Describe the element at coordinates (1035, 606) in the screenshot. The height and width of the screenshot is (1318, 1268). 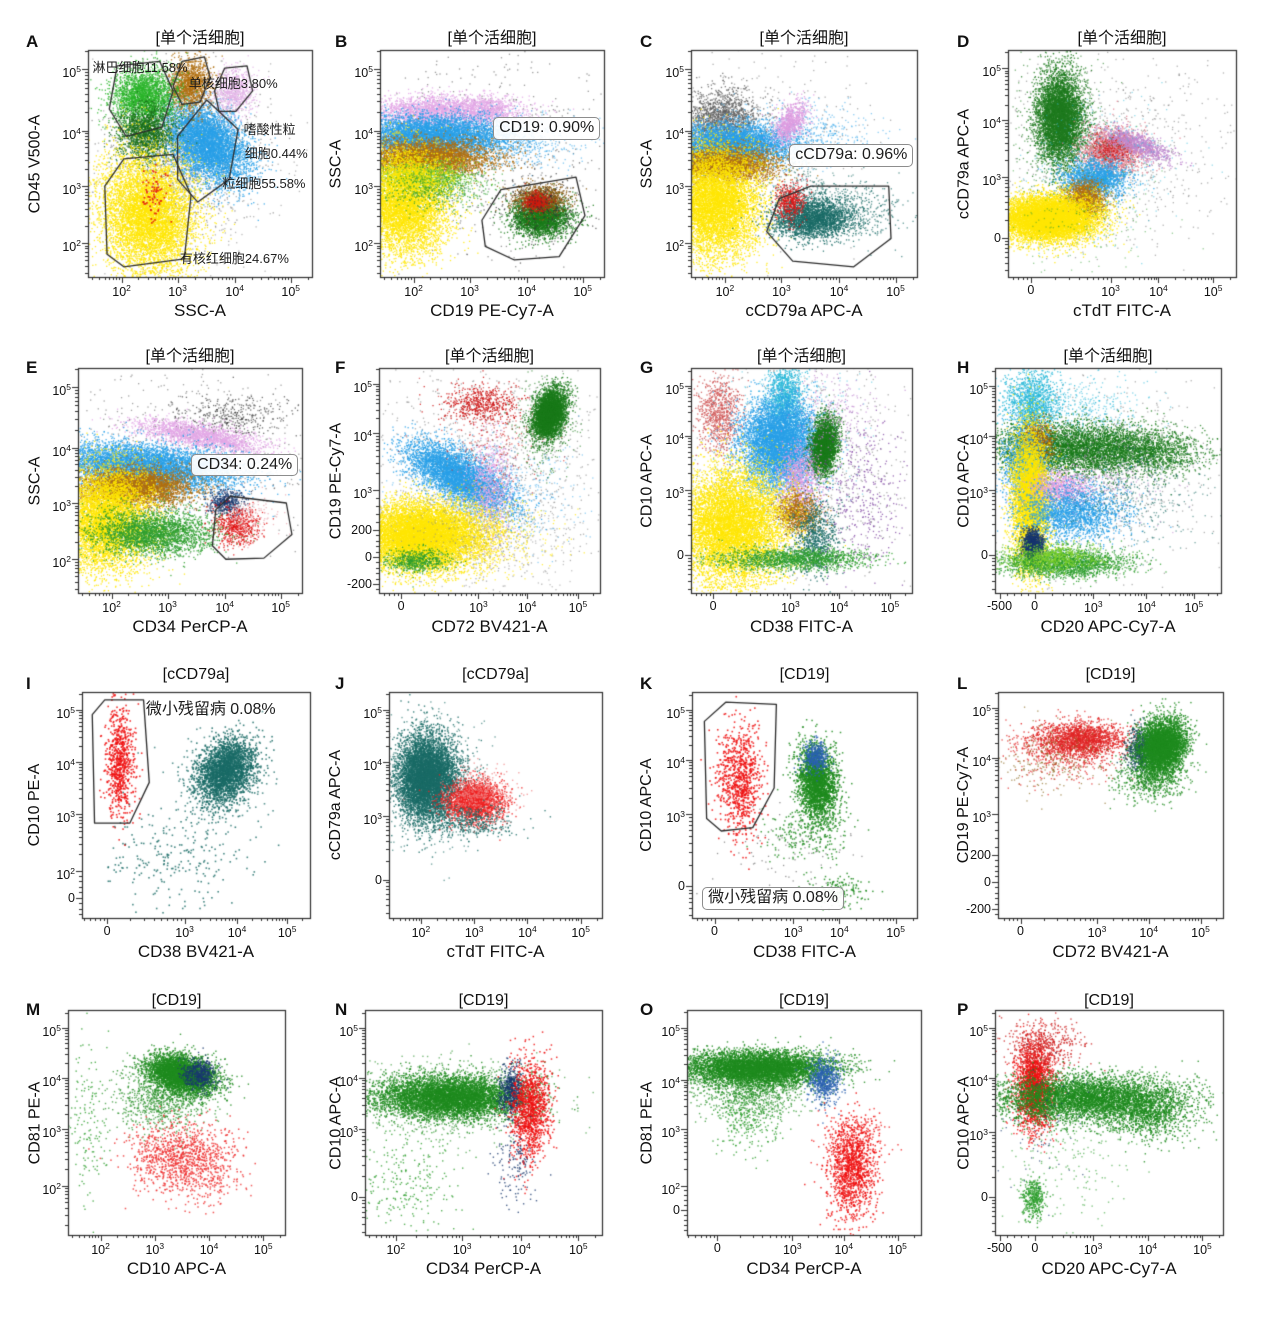
I see `panel-H-x-tick-label: 0` at that location.